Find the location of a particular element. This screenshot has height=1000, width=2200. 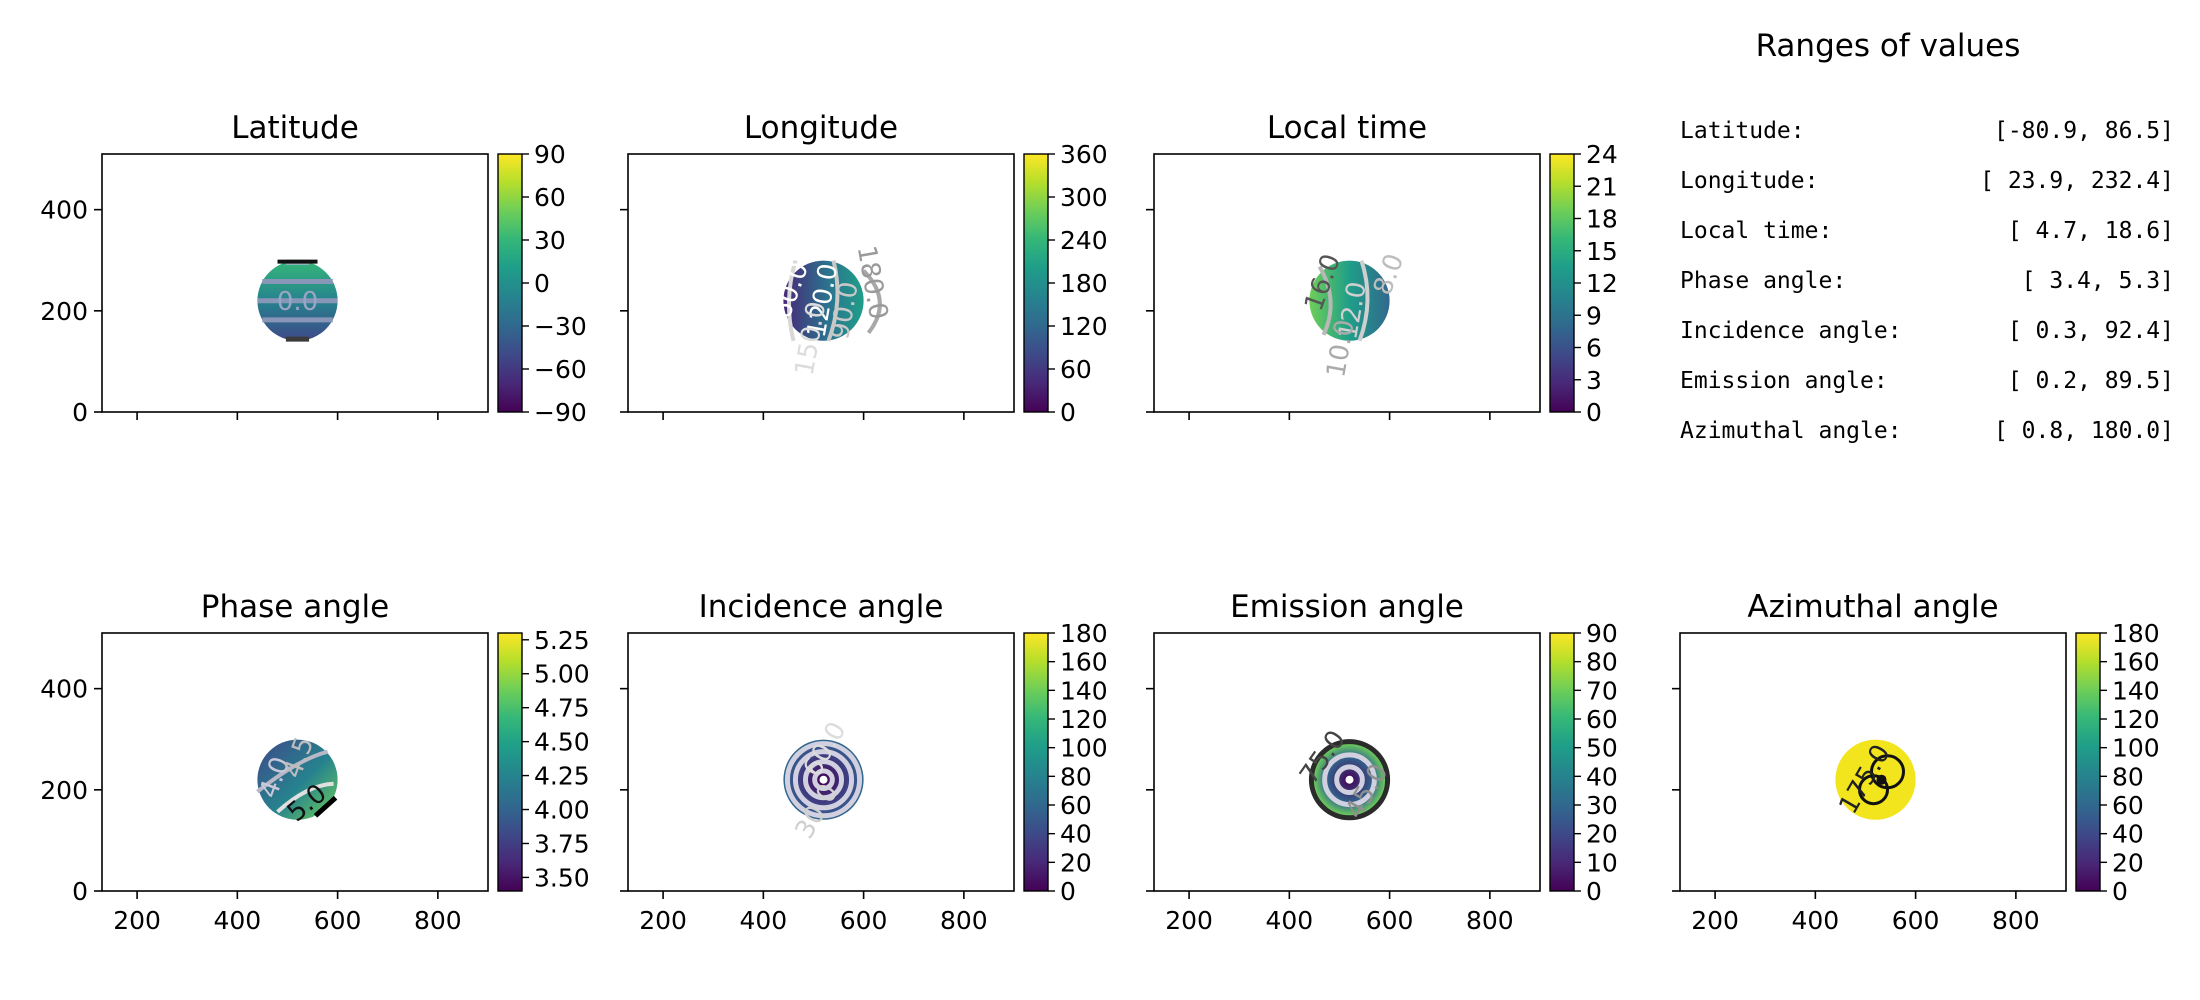

colorbar-tick-label: 24 is located at coordinates (1602, 154).